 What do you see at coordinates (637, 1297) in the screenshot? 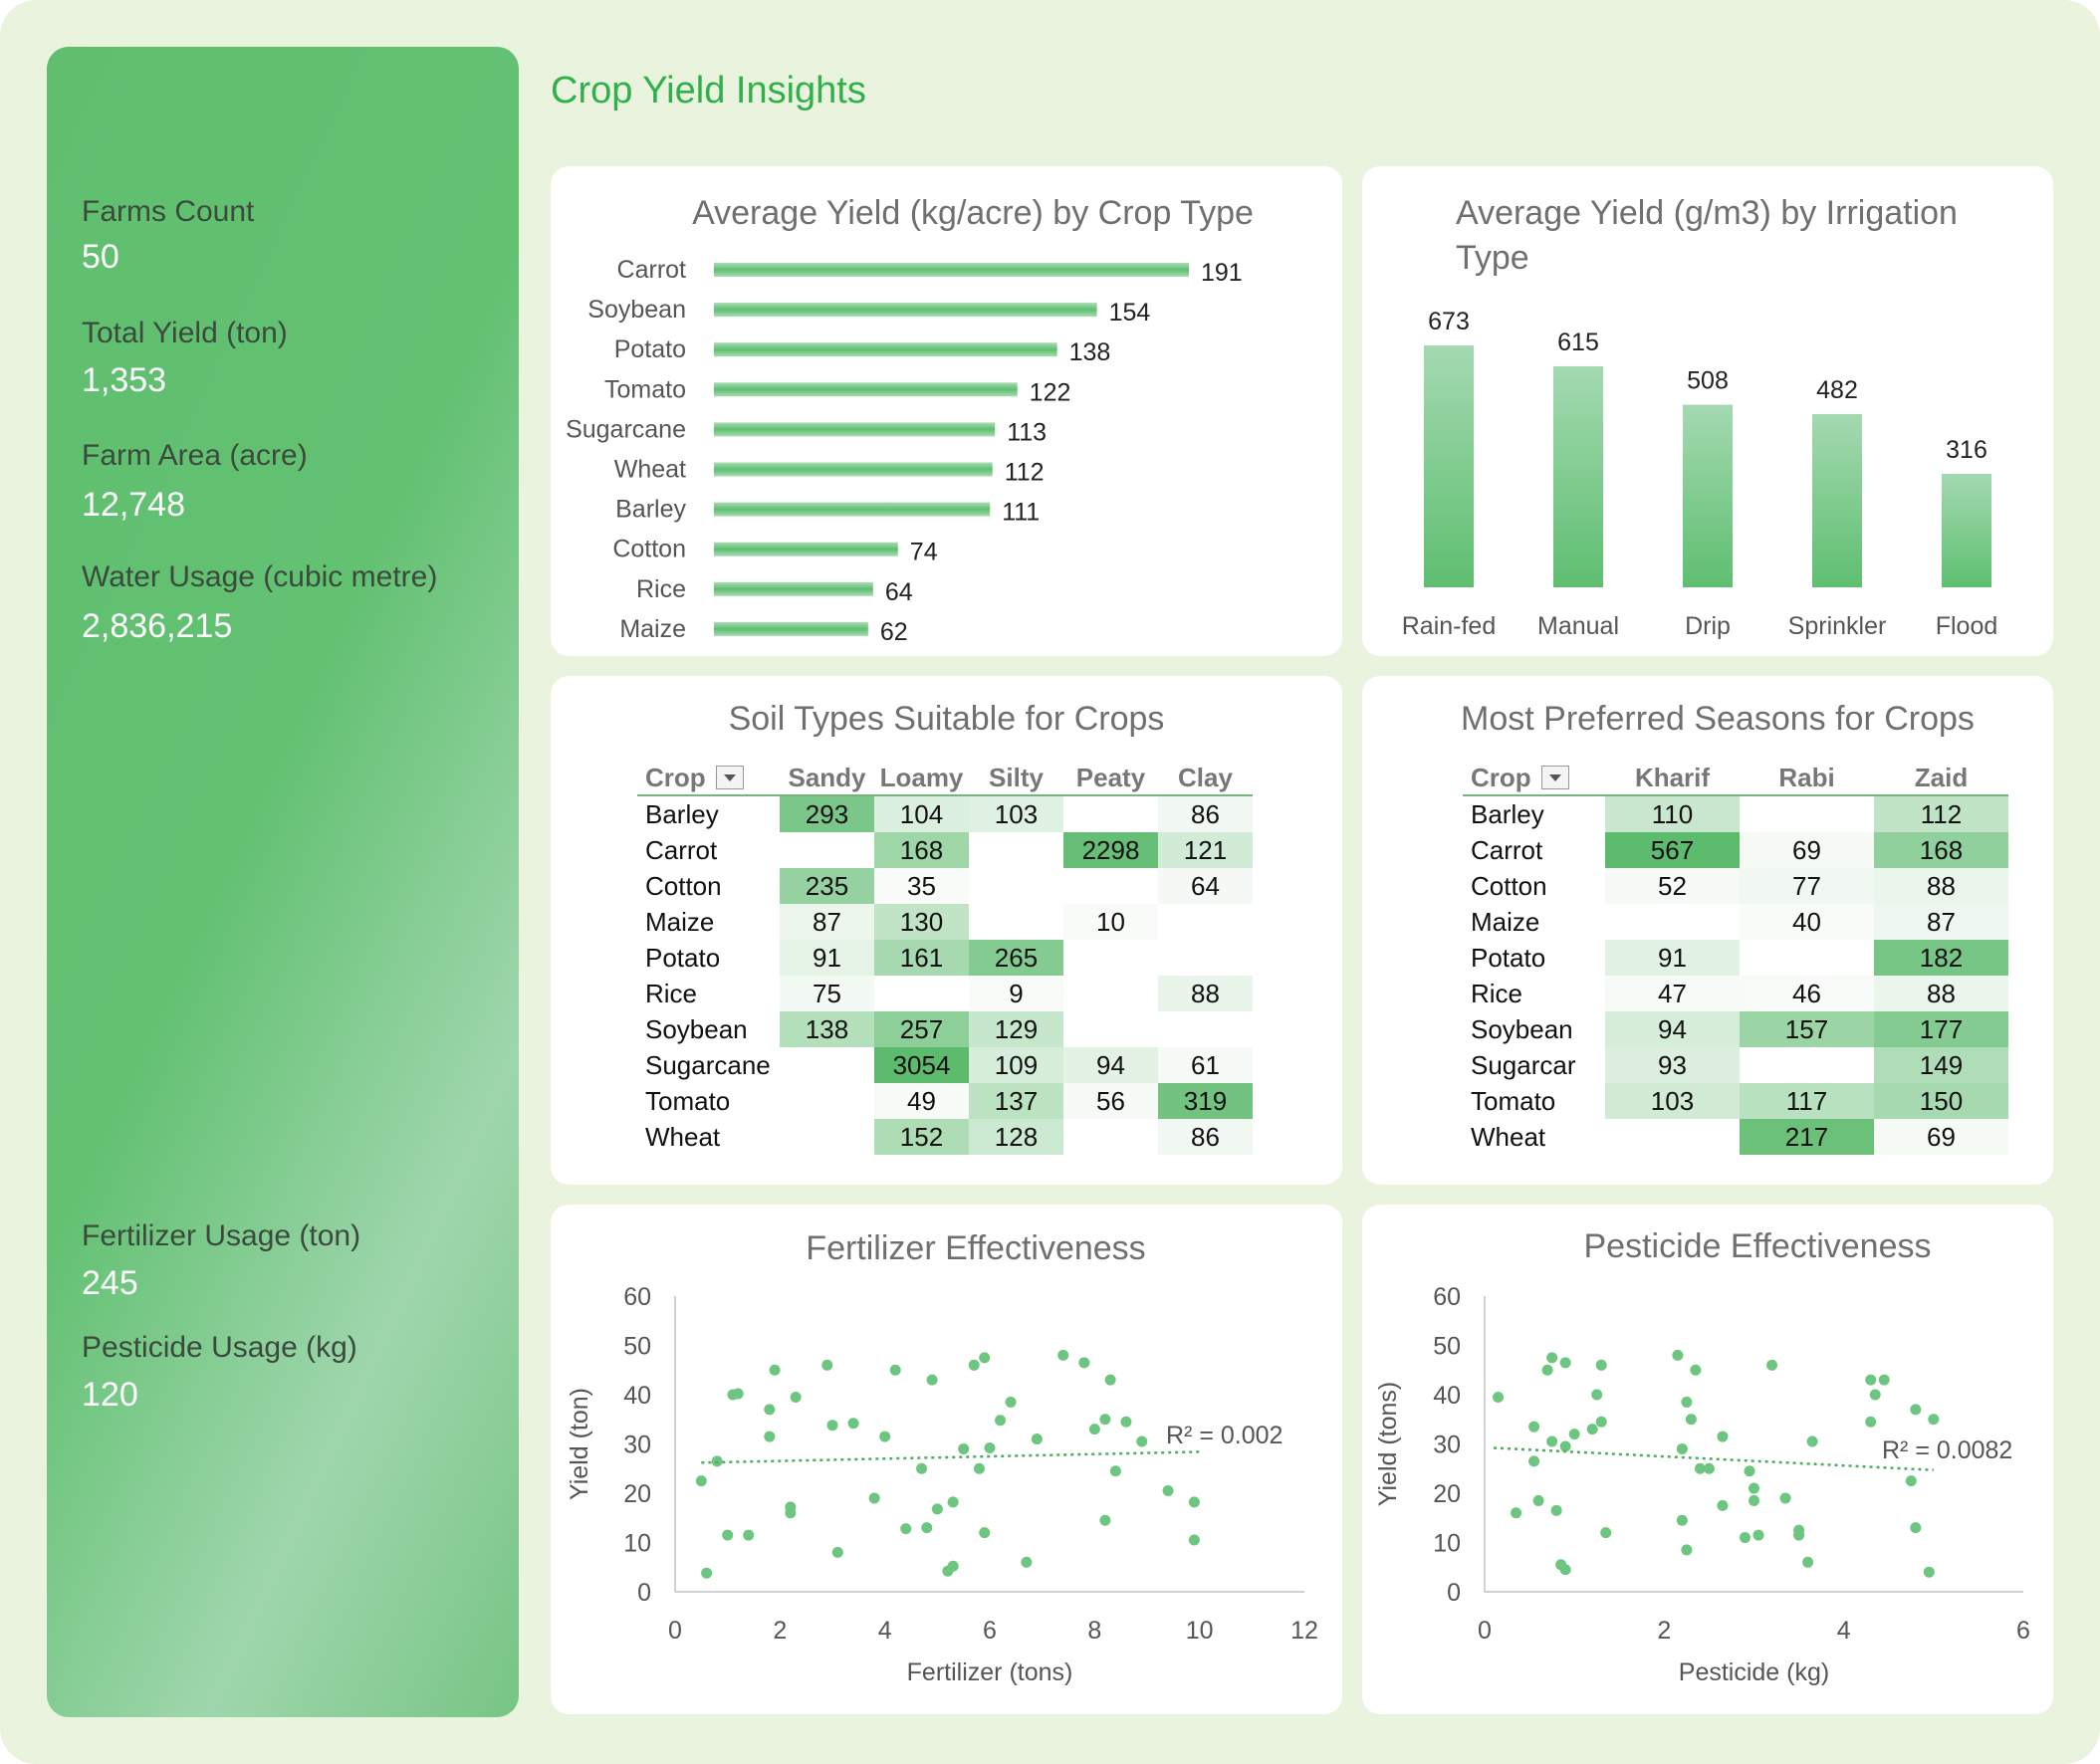
I see `y-tick-label: 60` at bounding box center [637, 1297].